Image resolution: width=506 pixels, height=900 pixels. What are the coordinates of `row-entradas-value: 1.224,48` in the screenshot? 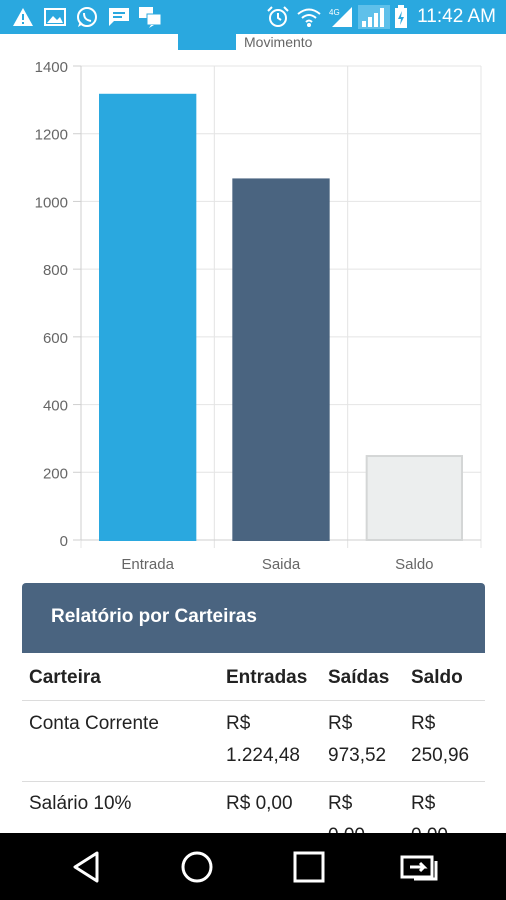 It's located at (263, 755).